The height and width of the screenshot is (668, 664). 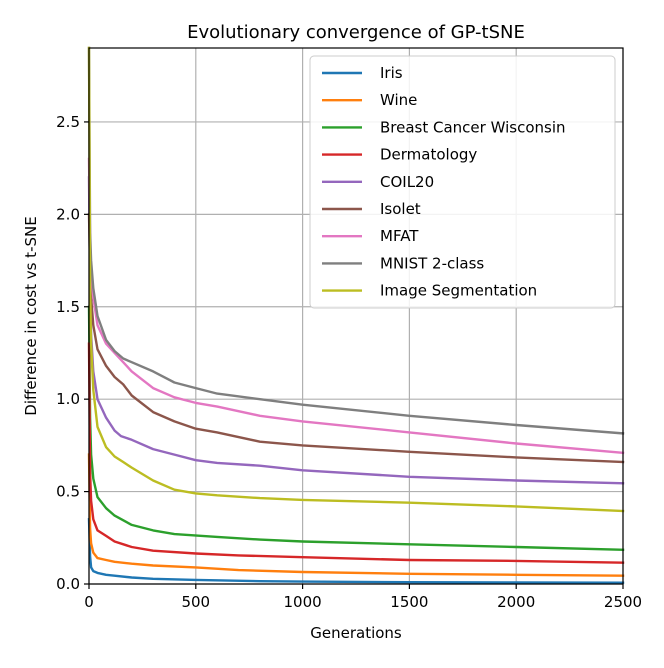 What do you see at coordinates (195, 602) in the screenshot?
I see `x-tick-label: 500` at bounding box center [195, 602].